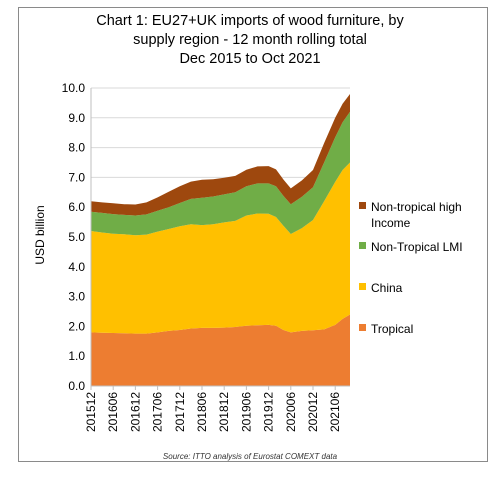 This screenshot has height=489, width=502. Describe the element at coordinates (76, 326) in the screenshot. I see `y-tick-label: 2.0` at that location.